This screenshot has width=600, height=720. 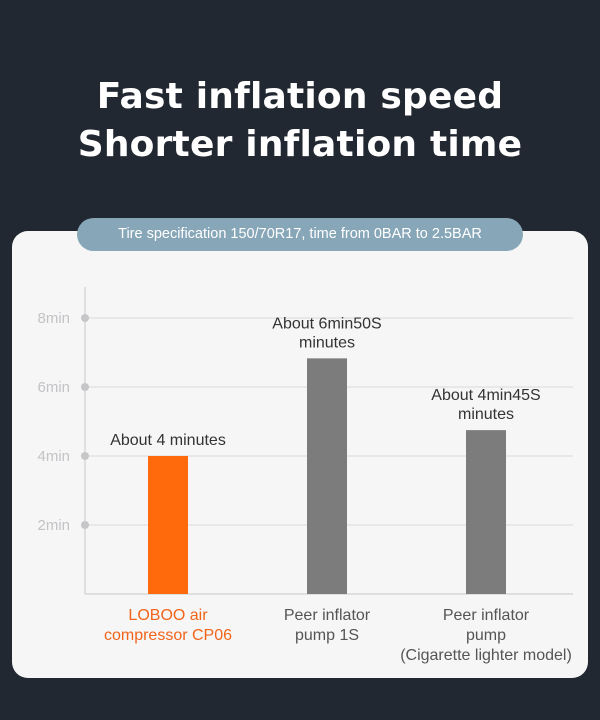 I want to click on data-label: About 4min45S, so click(x=485, y=395).